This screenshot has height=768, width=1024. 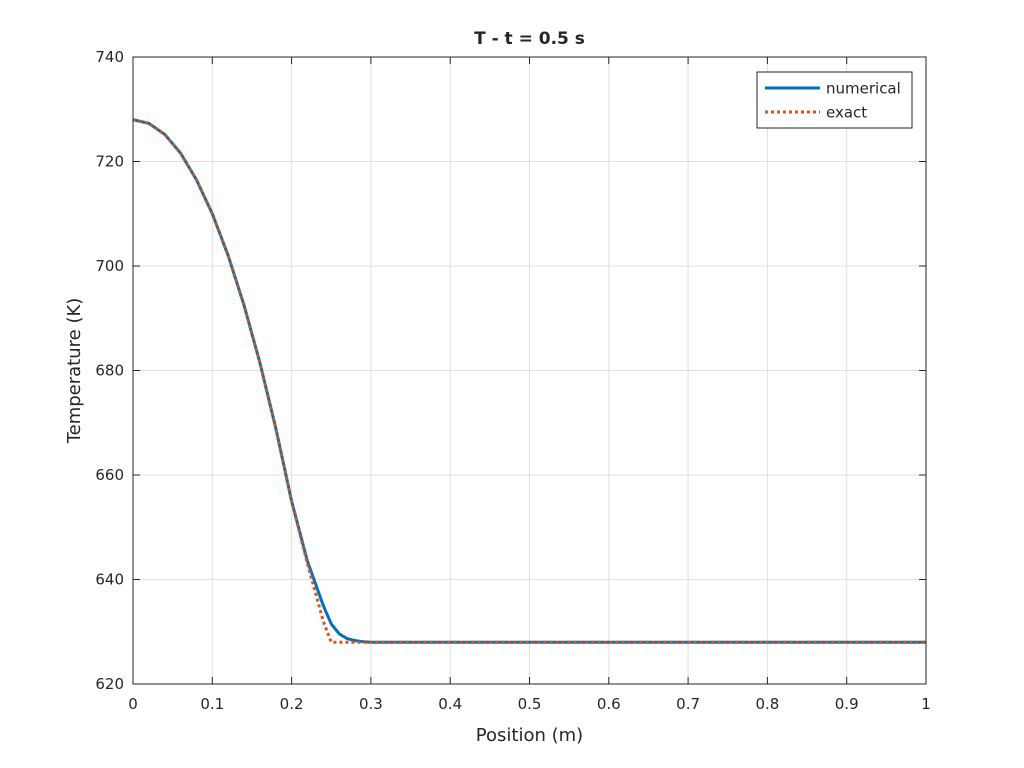 I want to click on y-tick-label: 700, so click(x=109, y=266).